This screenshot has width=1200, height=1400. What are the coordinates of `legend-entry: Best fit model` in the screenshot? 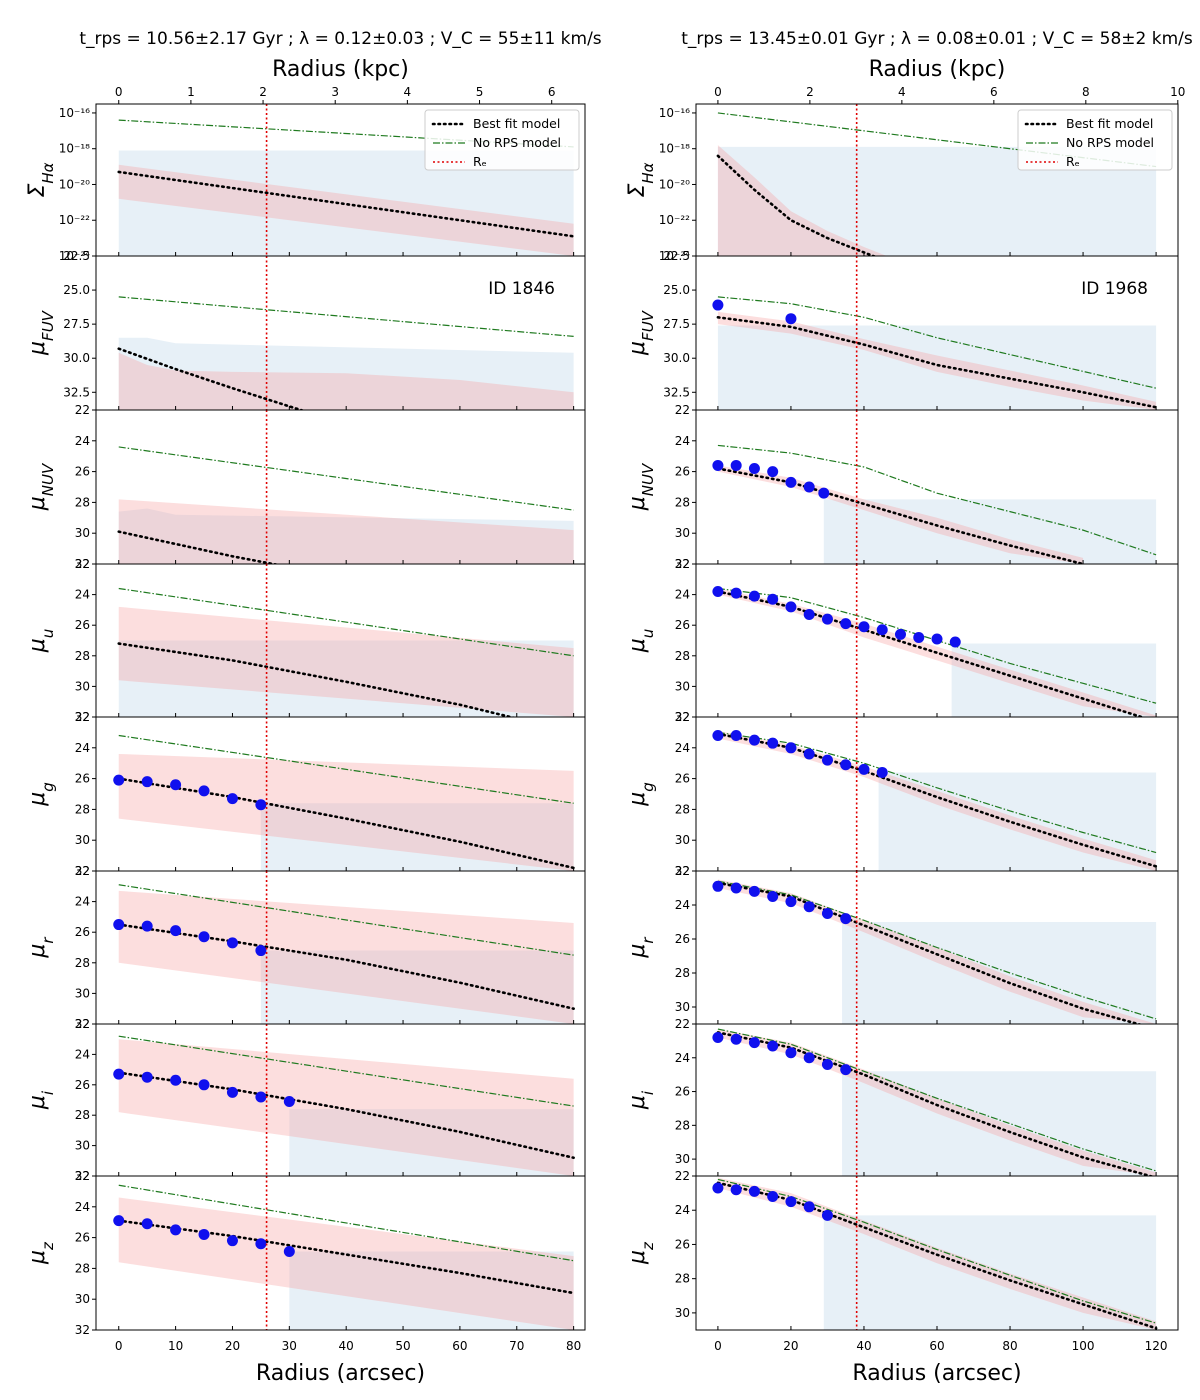 It's located at (1109, 123).